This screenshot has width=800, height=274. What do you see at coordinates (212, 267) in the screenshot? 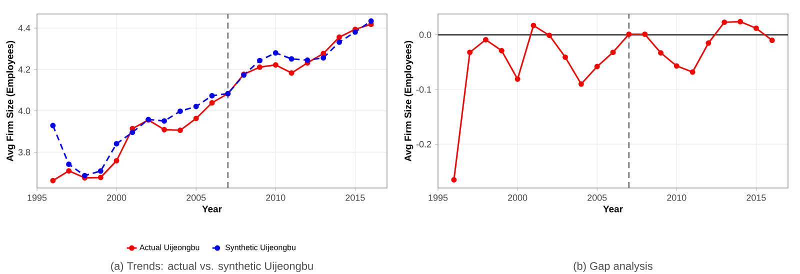
I see `text: (a) Trends: actual vs. synthetic Uijeongbu` at bounding box center [212, 267].